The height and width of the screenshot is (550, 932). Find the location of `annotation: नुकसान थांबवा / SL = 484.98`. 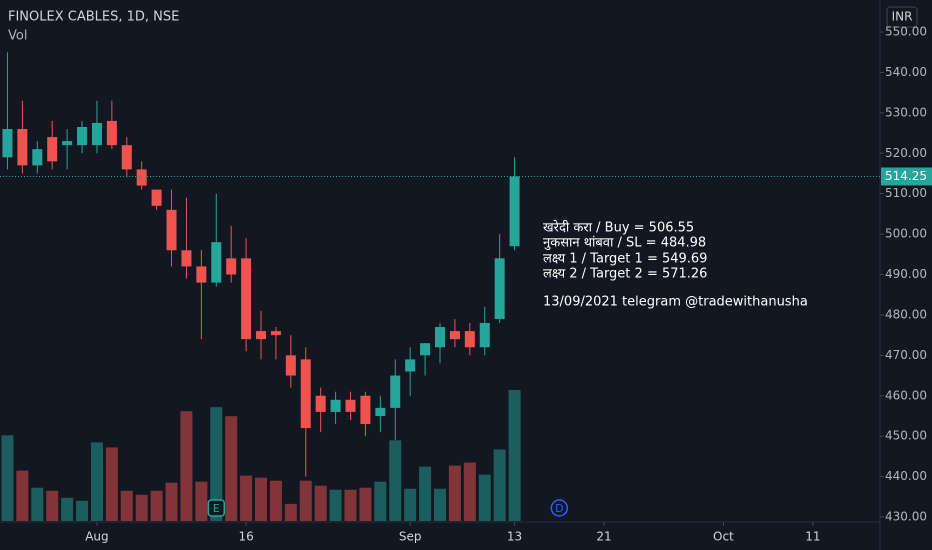

annotation: नुकसान थांबवा / SL = 484.98 is located at coordinates (624, 243).